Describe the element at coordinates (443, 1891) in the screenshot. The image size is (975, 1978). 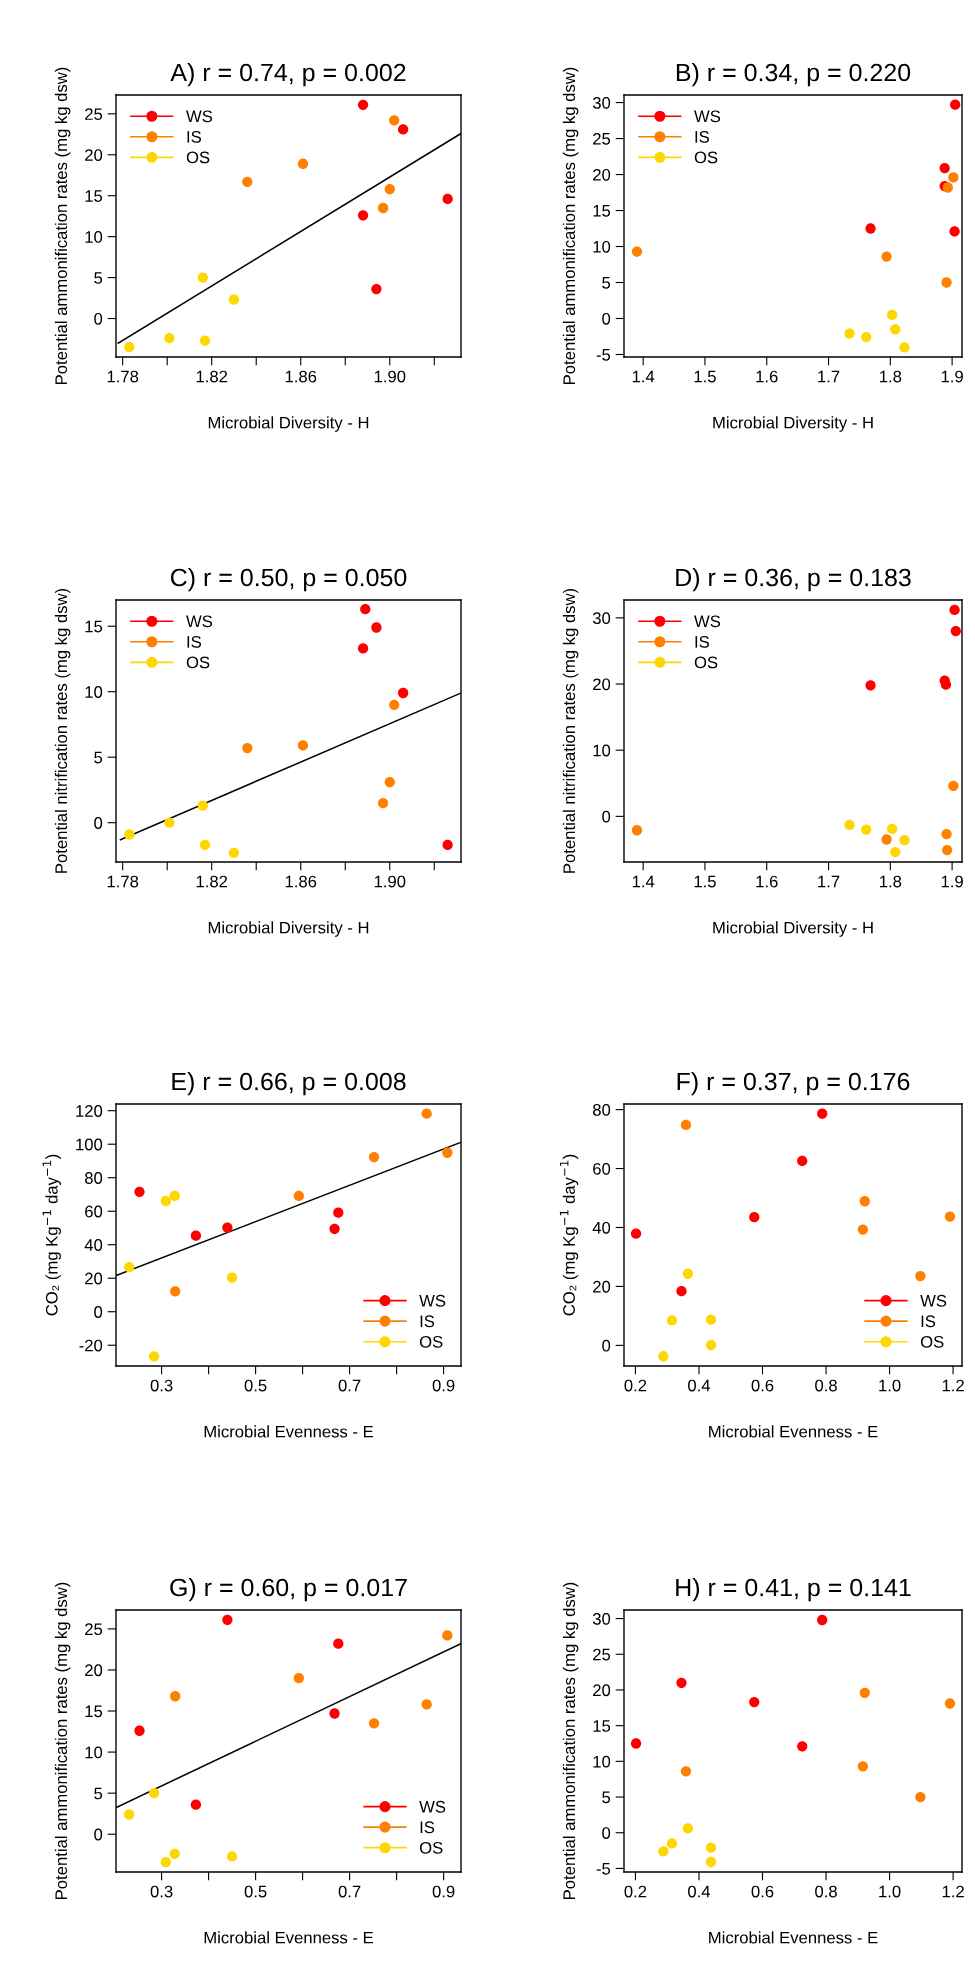
I see `x-tick-label: 0.9` at that location.